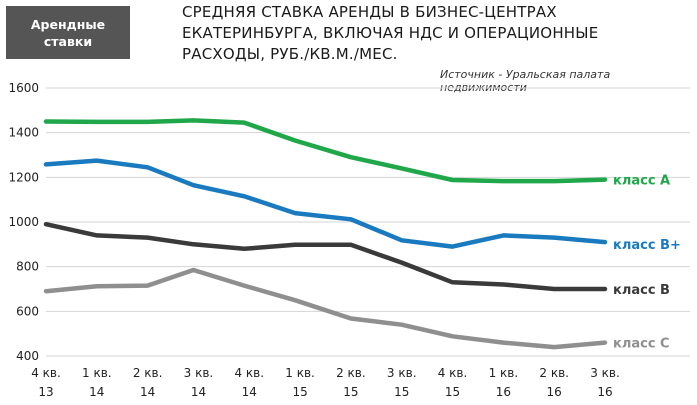  I want to click on y-tick-label-400: 400, so click(27, 356).